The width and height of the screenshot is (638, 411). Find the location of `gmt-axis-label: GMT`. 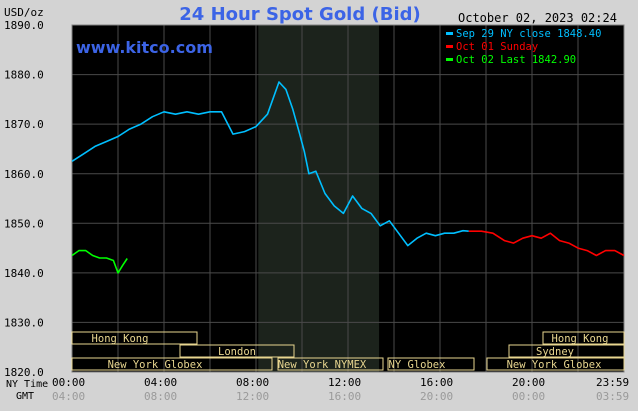

gmt-axis-label: GMT is located at coordinates (25, 396).